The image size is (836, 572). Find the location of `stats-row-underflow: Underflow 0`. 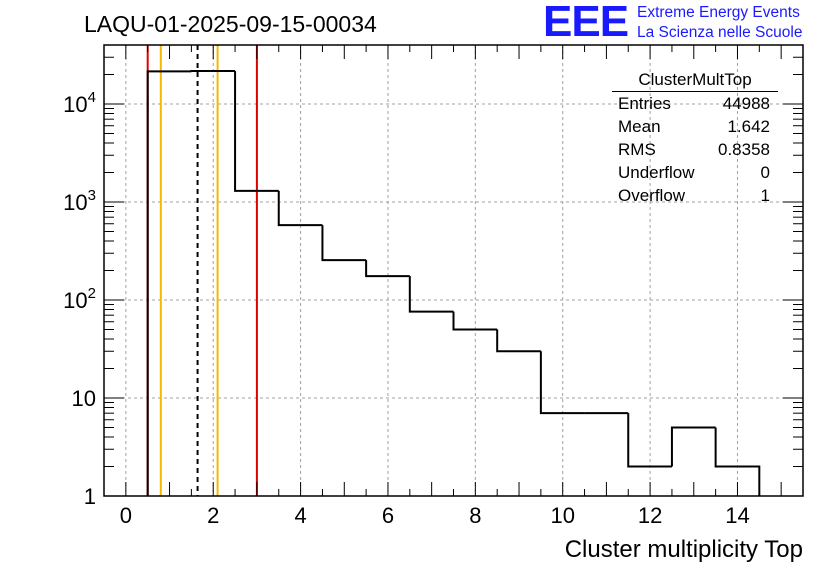

stats-row-underflow: Underflow 0 is located at coordinates (695, 172).